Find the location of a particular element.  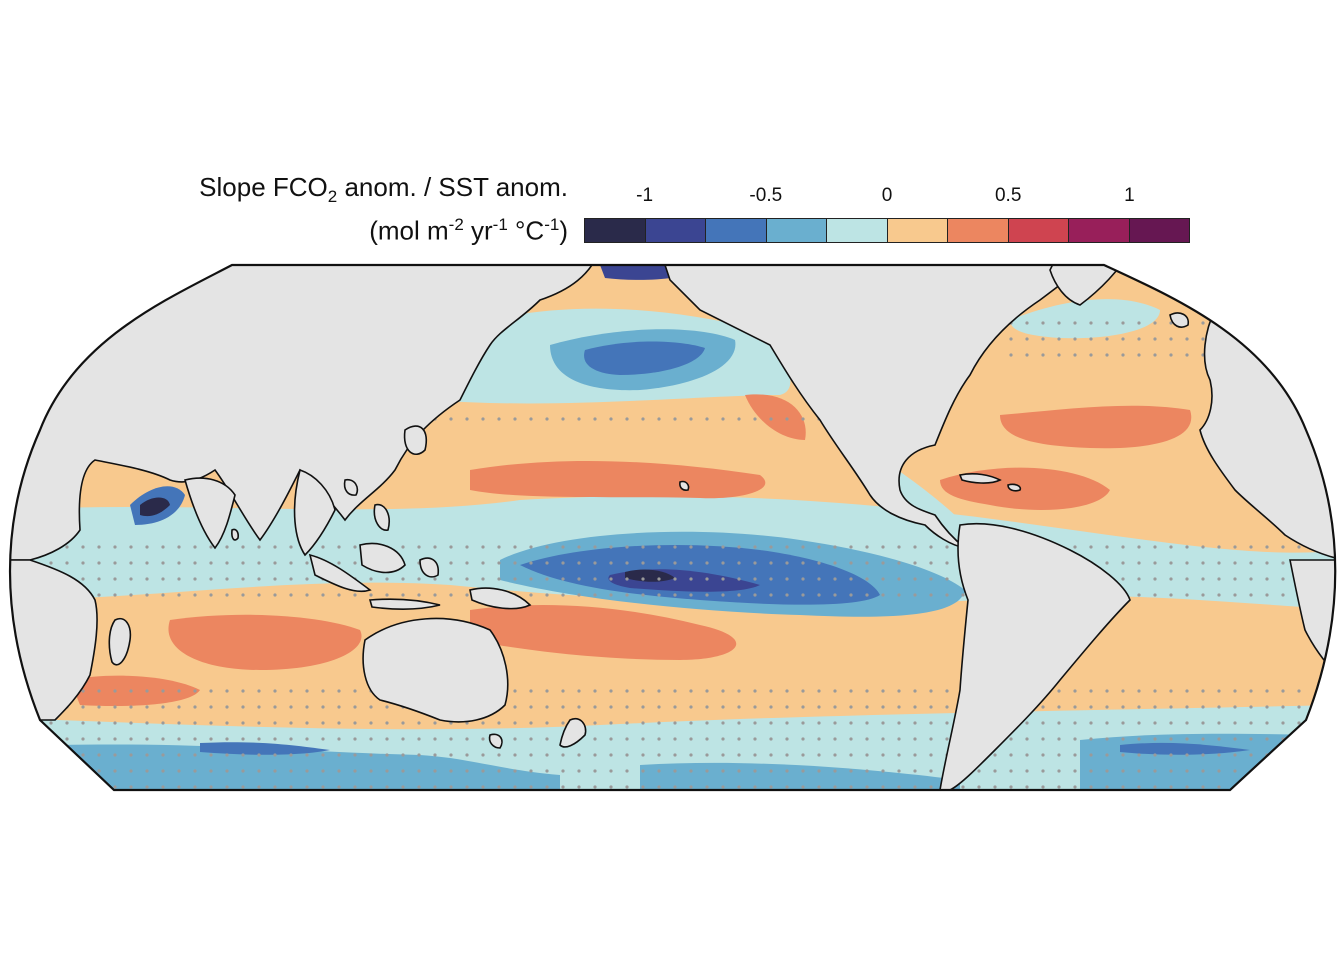

south-america is located at coordinates (1035, 656).